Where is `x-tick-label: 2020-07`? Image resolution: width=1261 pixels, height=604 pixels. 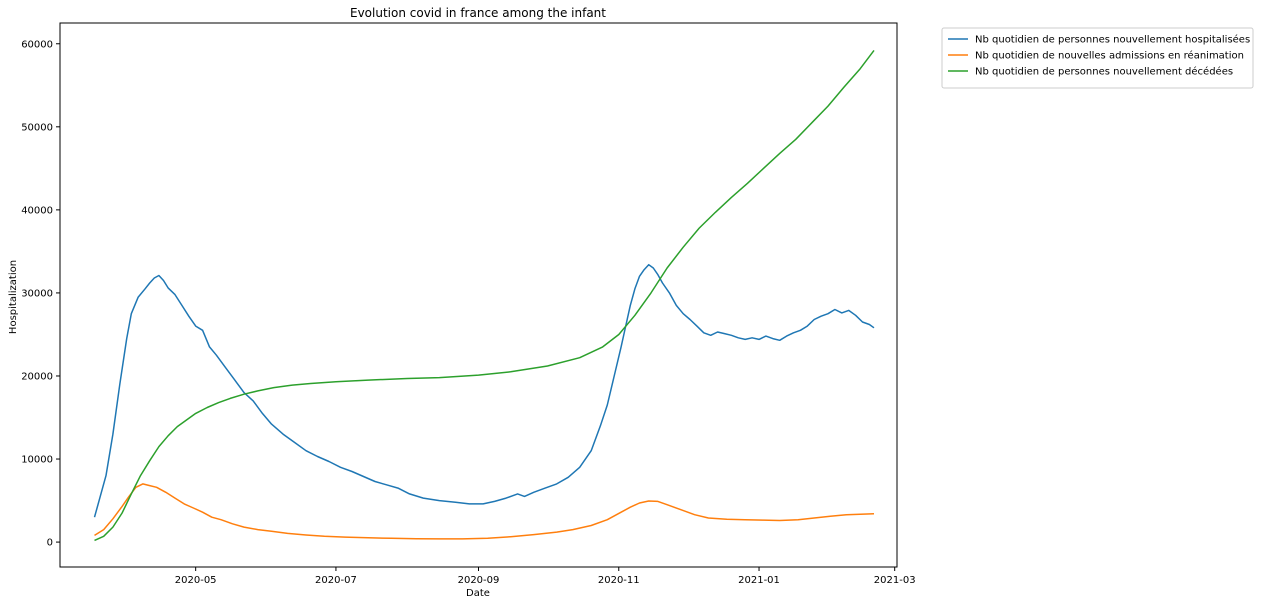
x-tick-label: 2020-07 is located at coordinates (336, 580).